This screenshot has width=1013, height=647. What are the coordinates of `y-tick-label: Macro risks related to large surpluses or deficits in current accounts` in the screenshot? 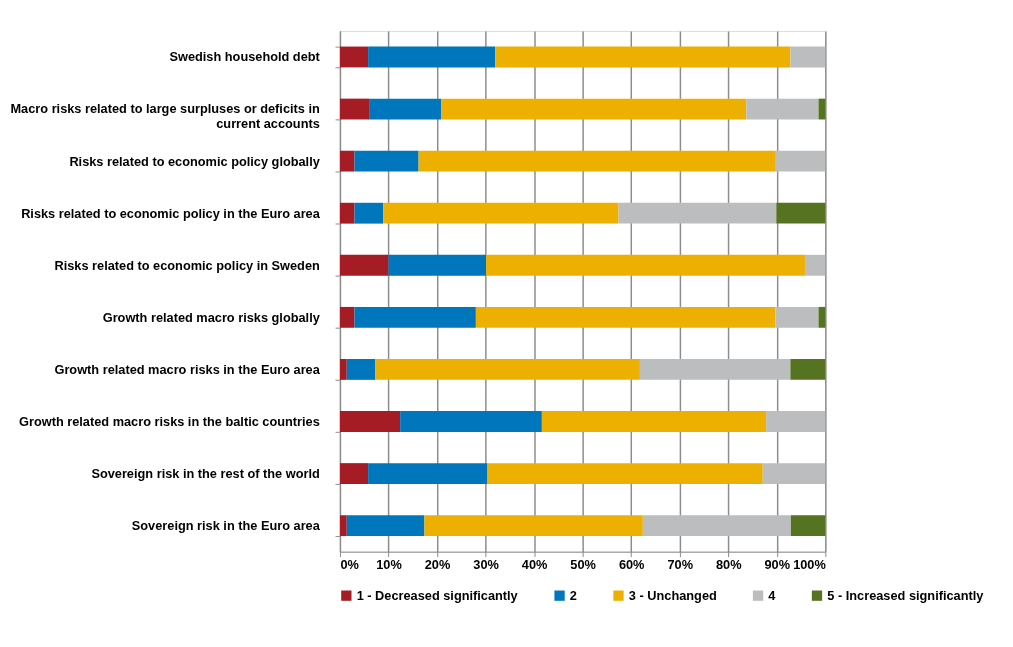 It's located at (165, 116).